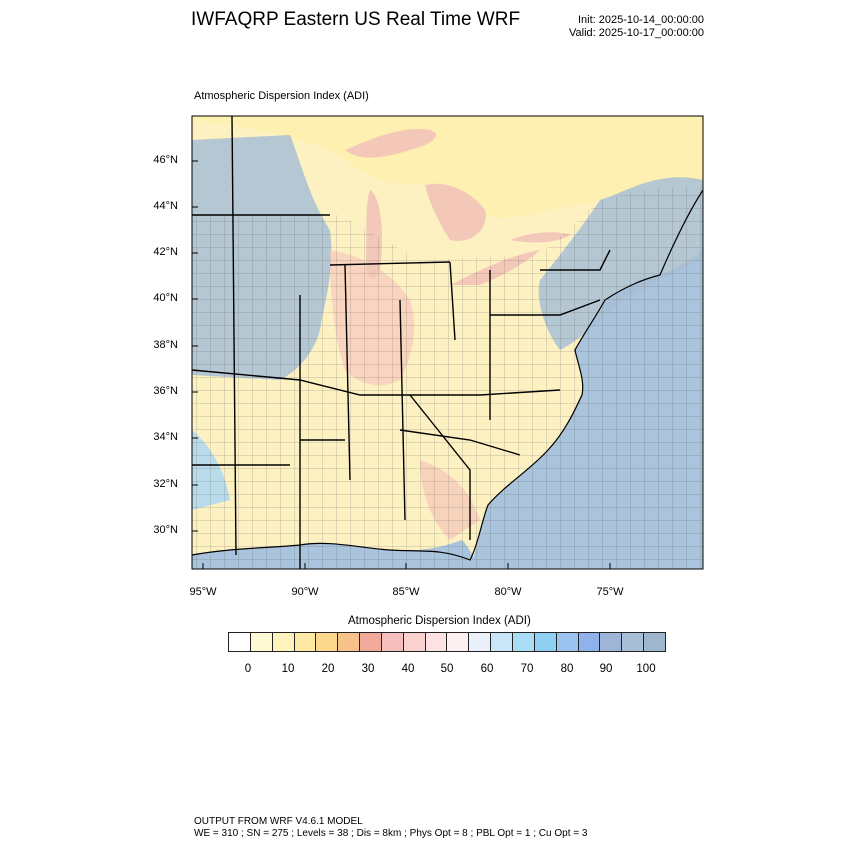 This screenshot has width=850, height=850. I want to click on colorbar-tick: 10, so click(288, 669).